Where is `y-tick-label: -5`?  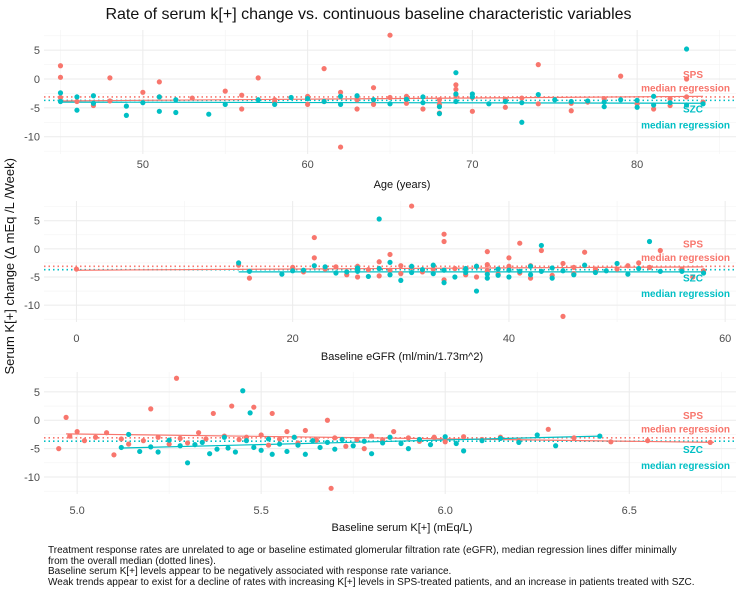 y-tick-label: -5 is located at coordinates (35, 450).